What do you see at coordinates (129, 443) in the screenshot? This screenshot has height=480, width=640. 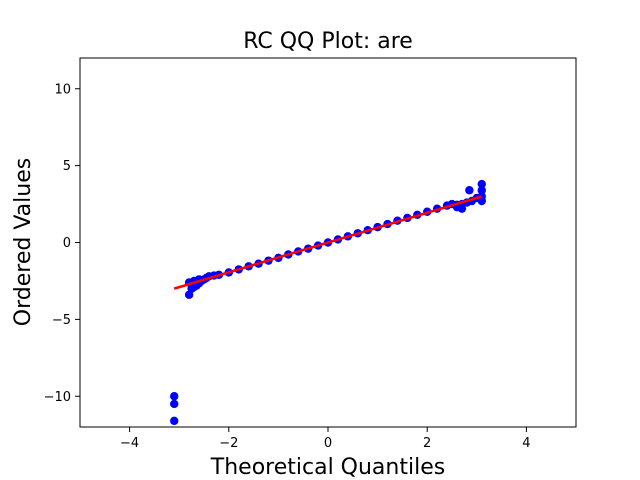 I see `x-tick-label: −4` at bounding box center [129, 443].